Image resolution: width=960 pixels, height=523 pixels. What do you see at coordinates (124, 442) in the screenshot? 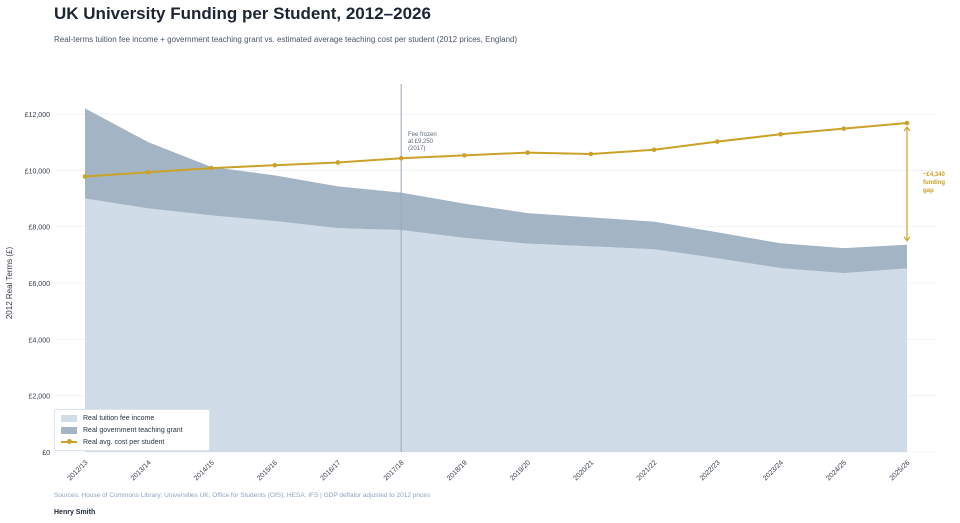
I see `legend-label-cost: Real avg. cost per student` at bounding box center [124, 442].